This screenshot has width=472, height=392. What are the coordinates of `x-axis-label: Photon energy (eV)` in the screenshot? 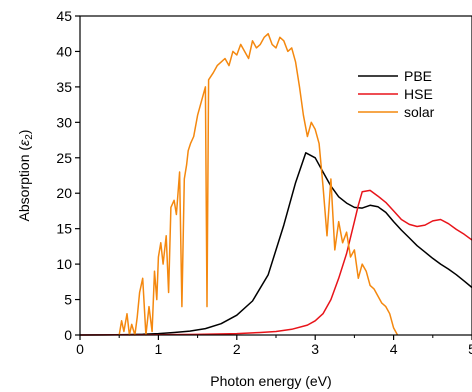 It's located at (270, 381).